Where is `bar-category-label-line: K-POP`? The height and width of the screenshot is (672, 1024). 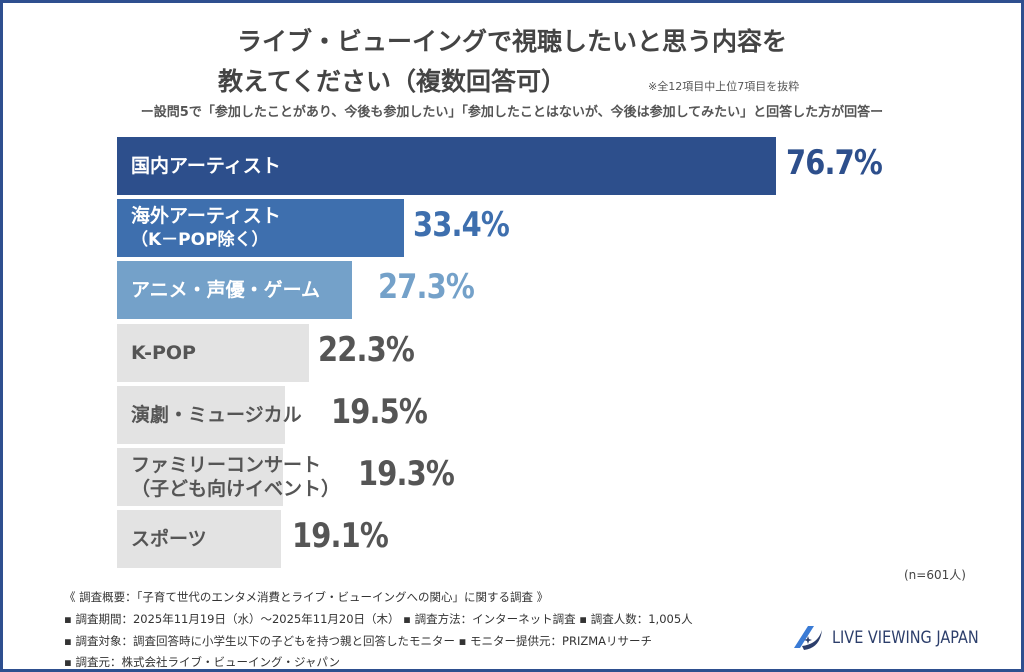 bar-category-label-line: K-POP is located at coordinates (163, 352).